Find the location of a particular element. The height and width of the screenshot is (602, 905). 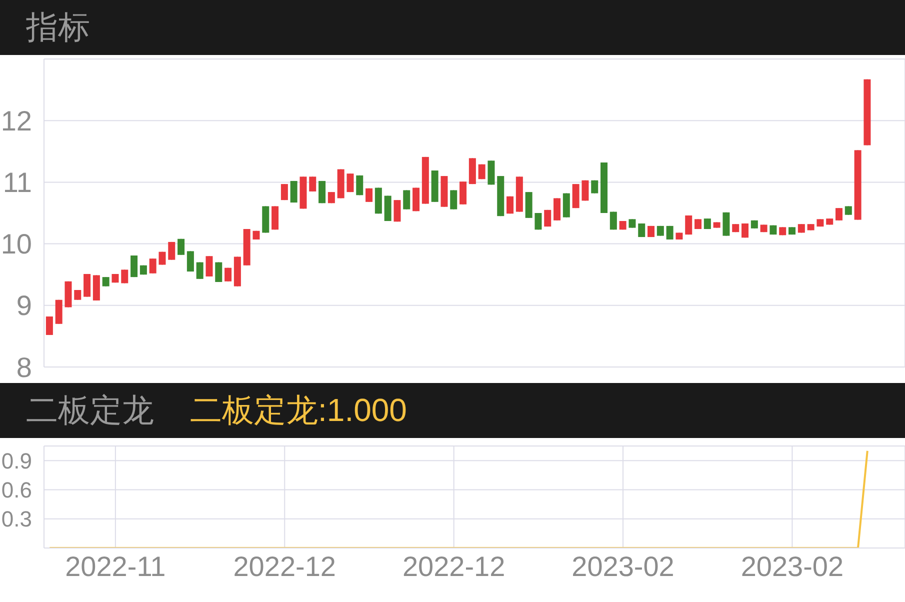

chart-title: 二板定龙 is located at coordinates (90, 410).